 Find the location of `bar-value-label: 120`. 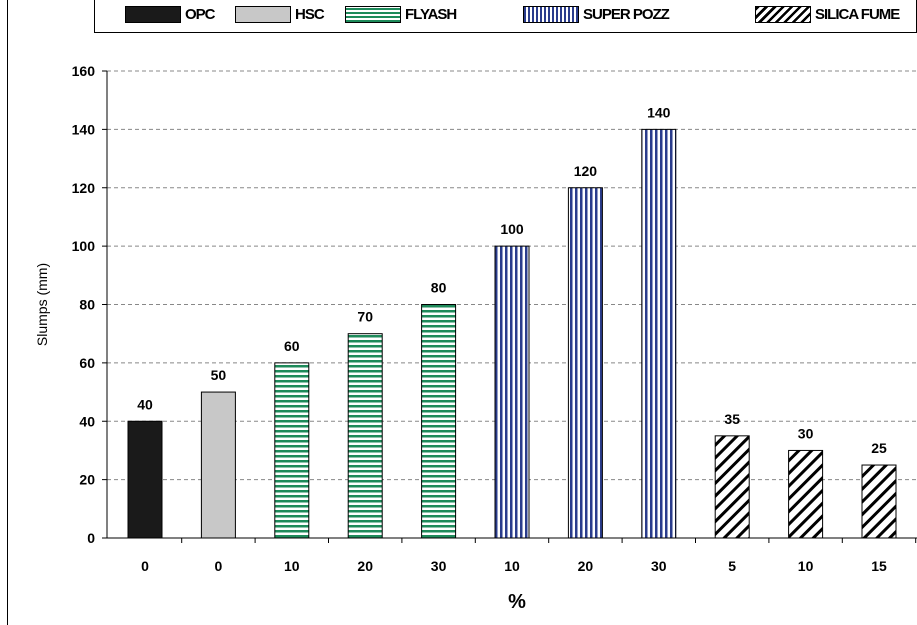

bar-value-label: 120 is located at coordinates (586, 171).